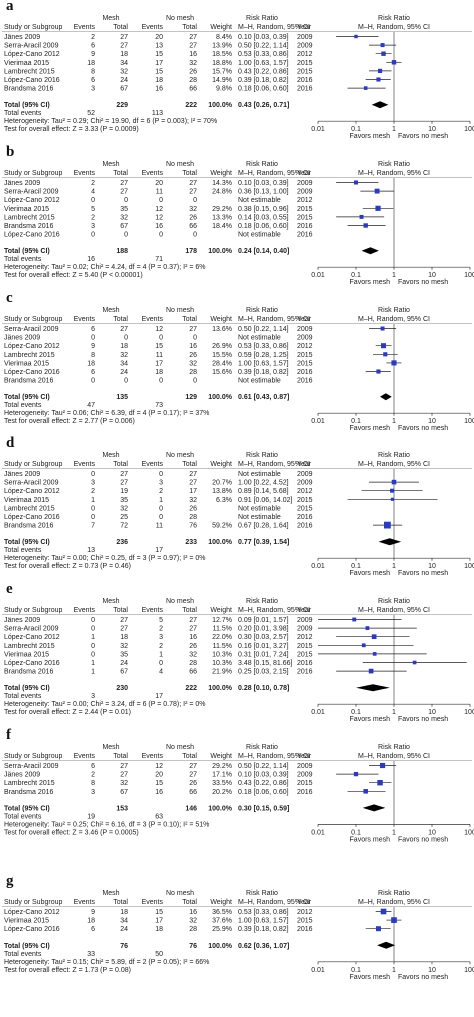  Describe the element at coordinates (159, 46) in the screenshot. I see `nomesh-events: 13` at that location.